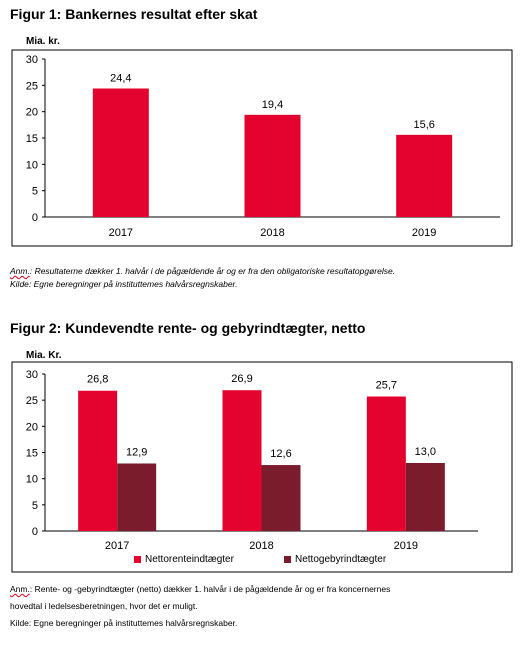 This screenshot has height=649, width=526. Describe the element at coordinates (137, 559) in the screenshot. I see `legend-swatch-nettorenteindtaegter` at that location.